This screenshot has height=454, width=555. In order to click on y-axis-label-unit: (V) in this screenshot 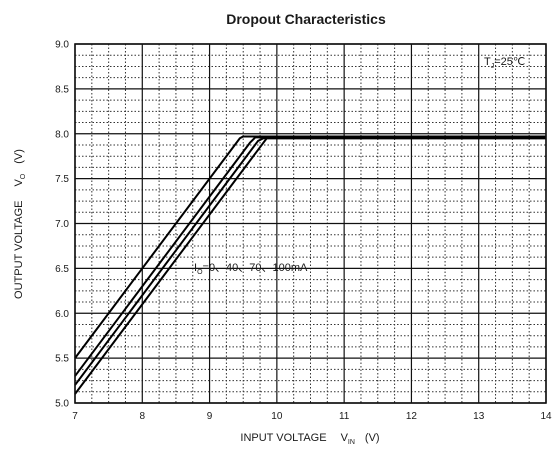, I will do `click(19, 156)`.